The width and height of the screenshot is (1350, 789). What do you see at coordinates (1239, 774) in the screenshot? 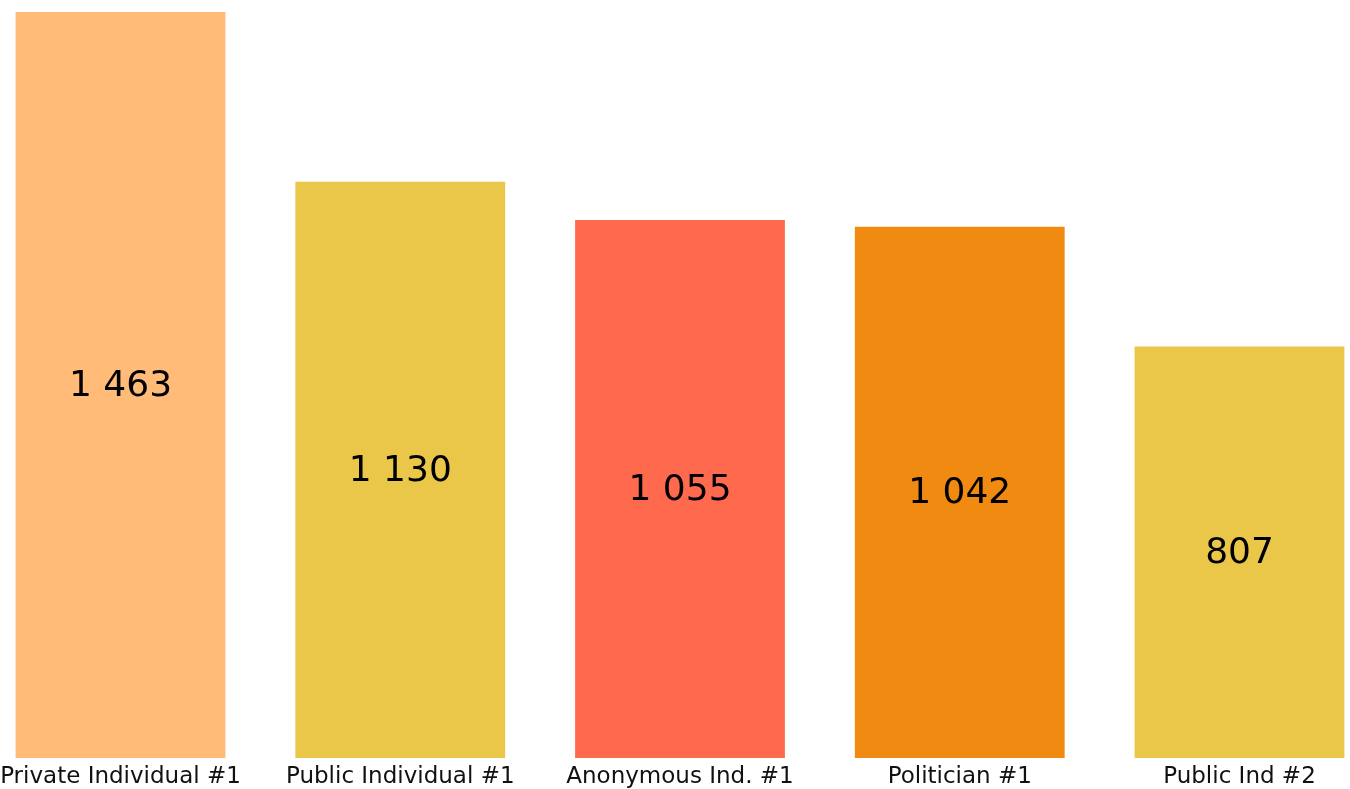
I see `x-tick-label: Public Ind #2` at bounding box center [1239, 774].